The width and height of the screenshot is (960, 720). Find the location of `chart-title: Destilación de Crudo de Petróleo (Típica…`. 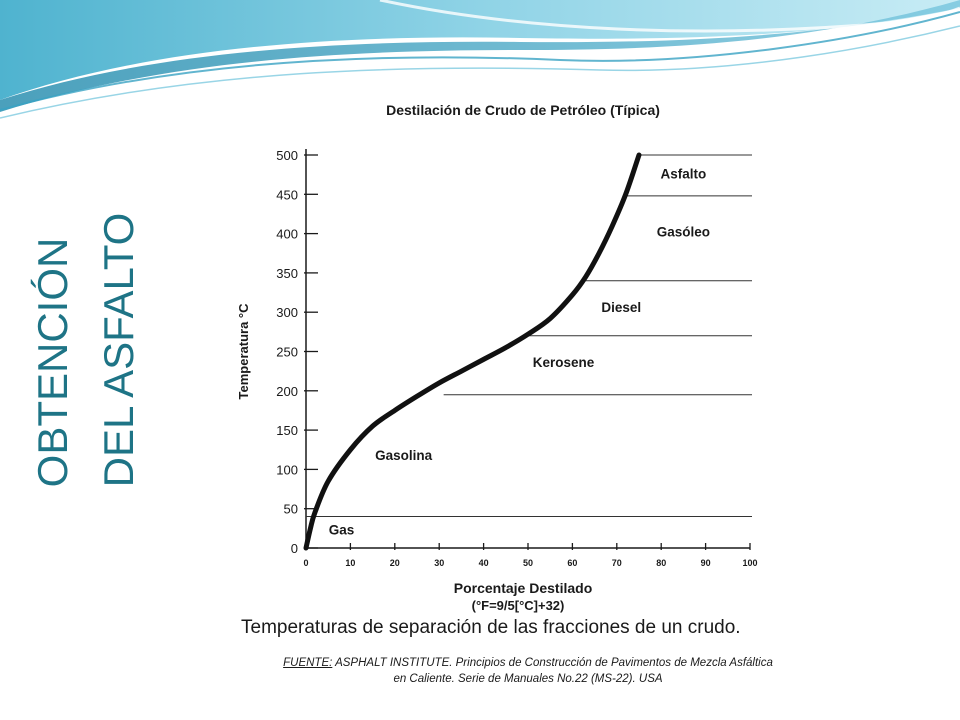

chart-title: Destilación de Crudo de Petróleo (Típica… is located at coordinates (523, 110).